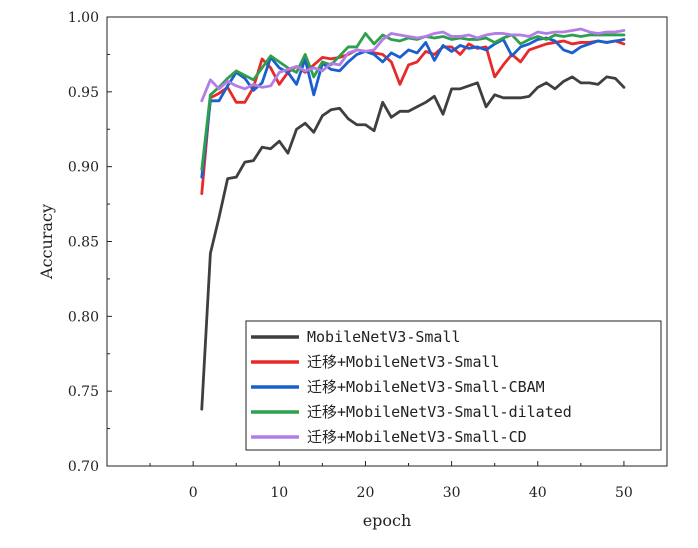 This screenshot has width=698, height=548. I want to click on y-tick-label: 0.75, so click(83, 392).